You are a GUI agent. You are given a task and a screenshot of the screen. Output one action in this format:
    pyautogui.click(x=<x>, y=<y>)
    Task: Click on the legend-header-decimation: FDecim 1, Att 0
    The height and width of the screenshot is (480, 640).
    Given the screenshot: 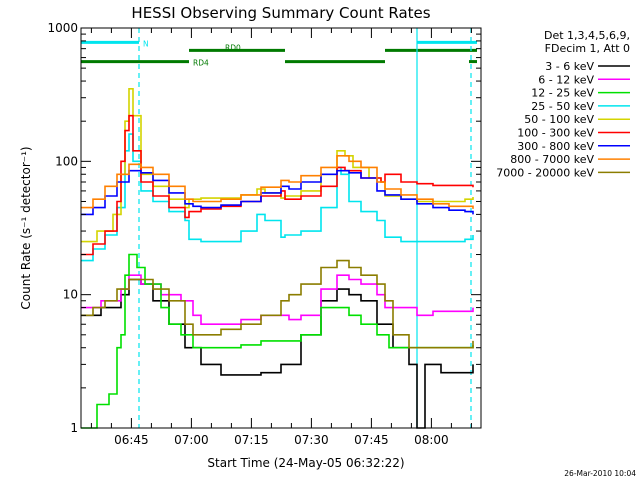 What is the action you would take?
    pyautogui.click(x=587, y=48)
    